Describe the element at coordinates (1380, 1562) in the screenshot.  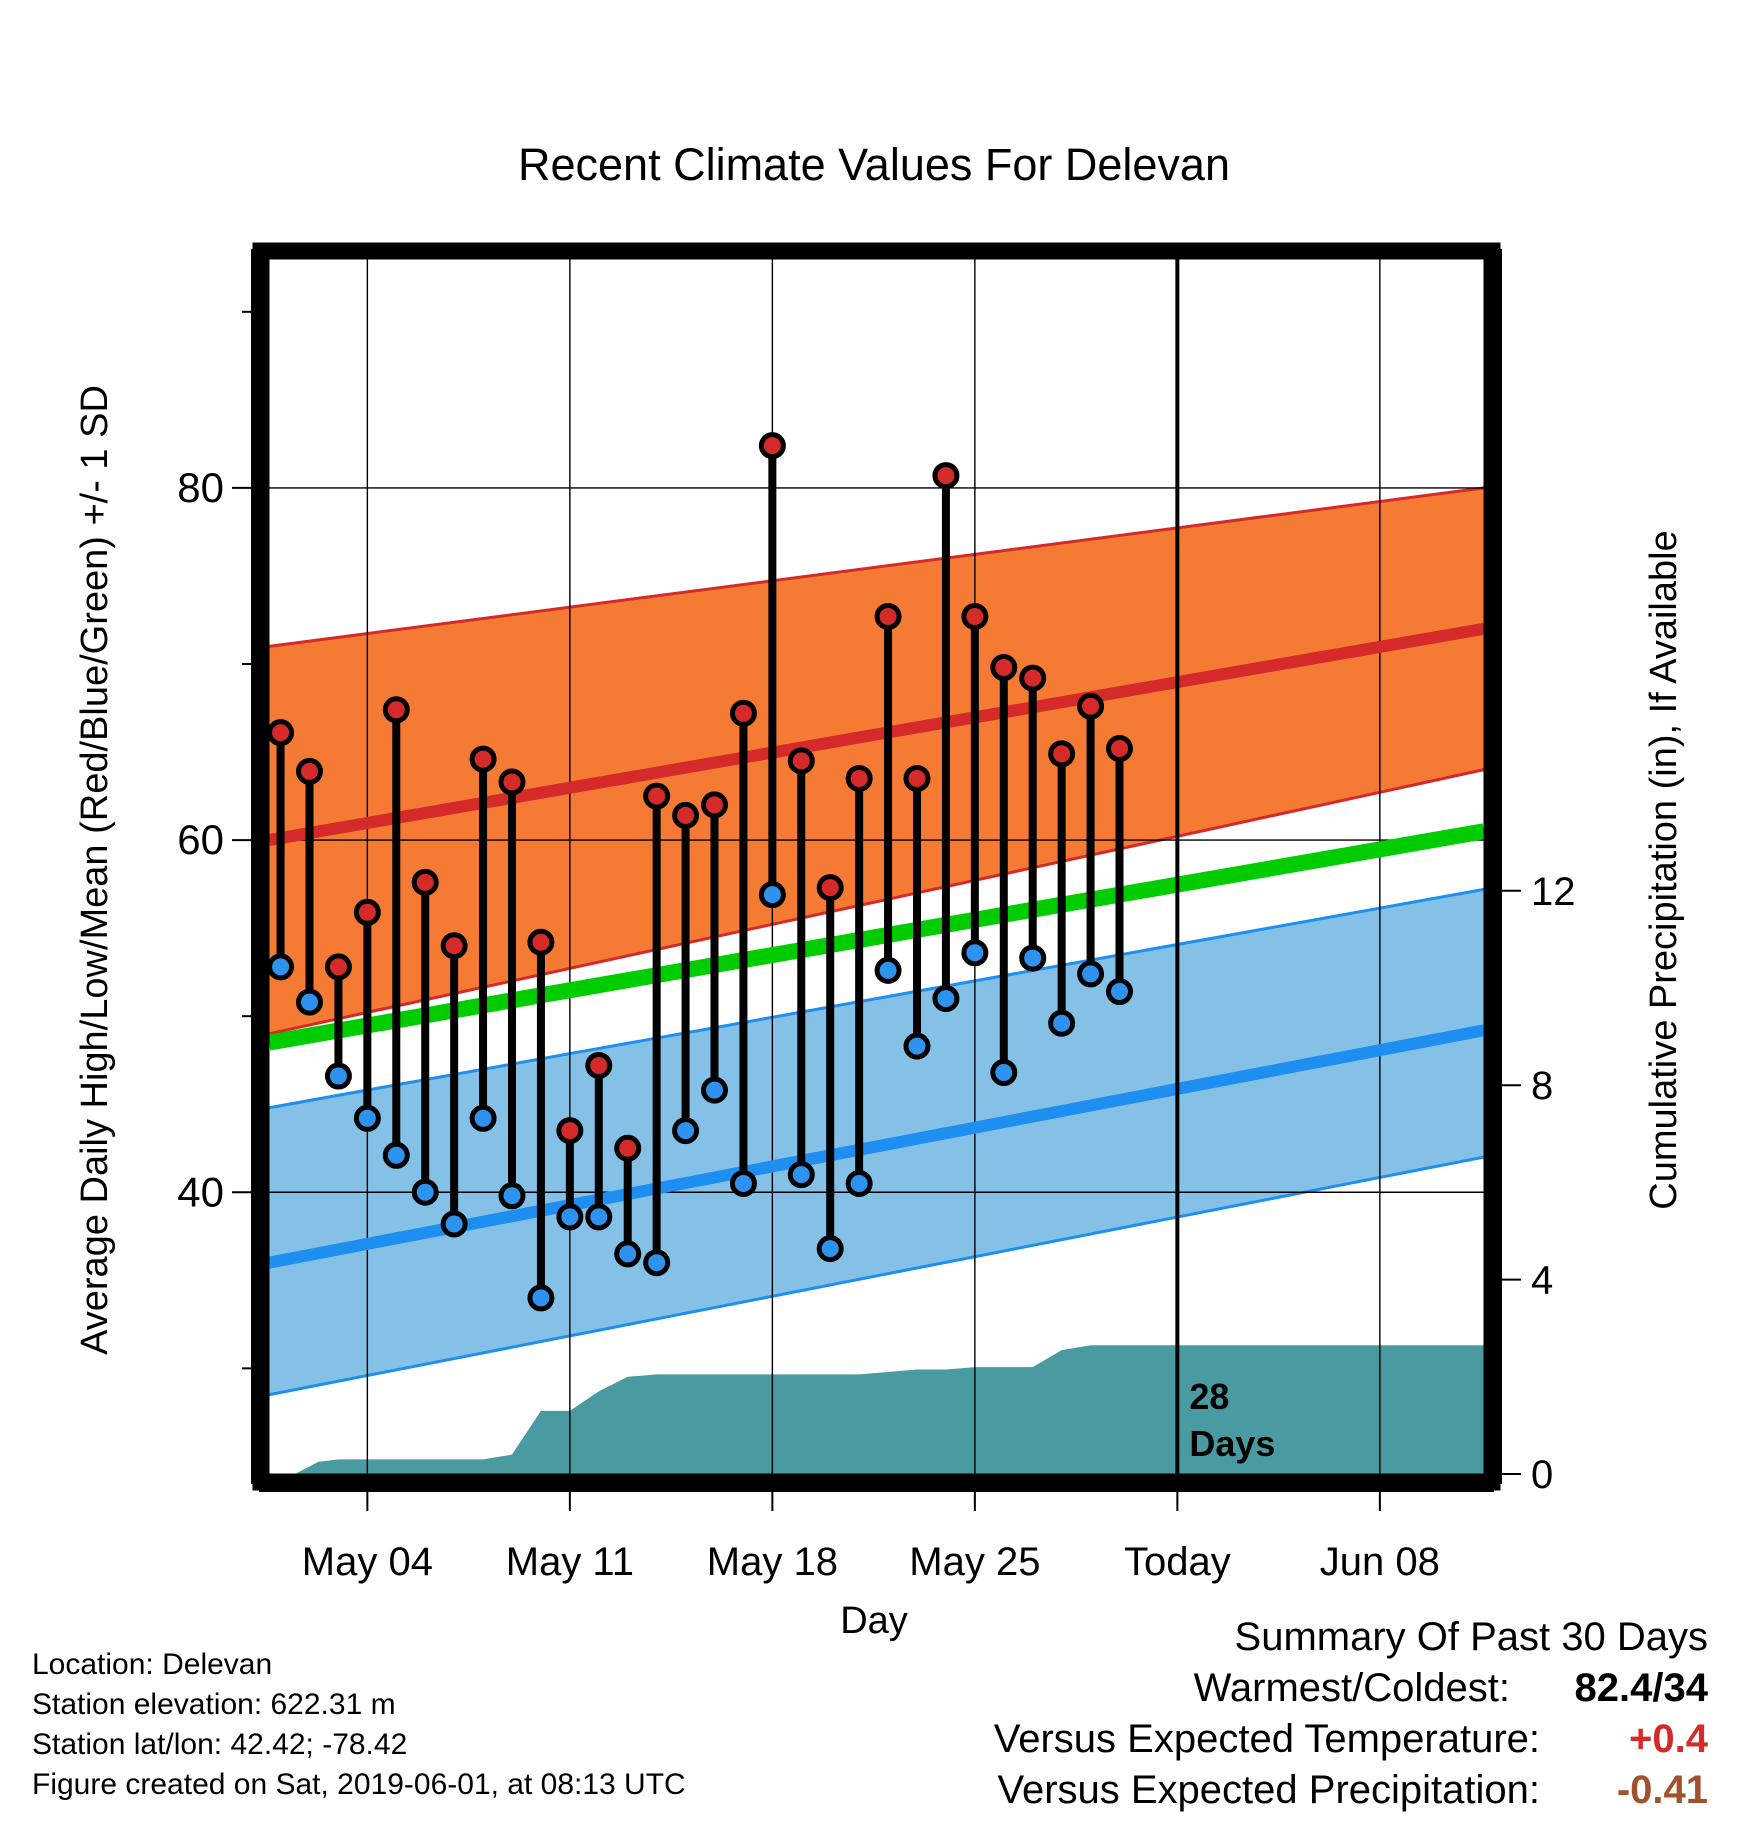
I see `x-tick-label: Jun 08` at that location.